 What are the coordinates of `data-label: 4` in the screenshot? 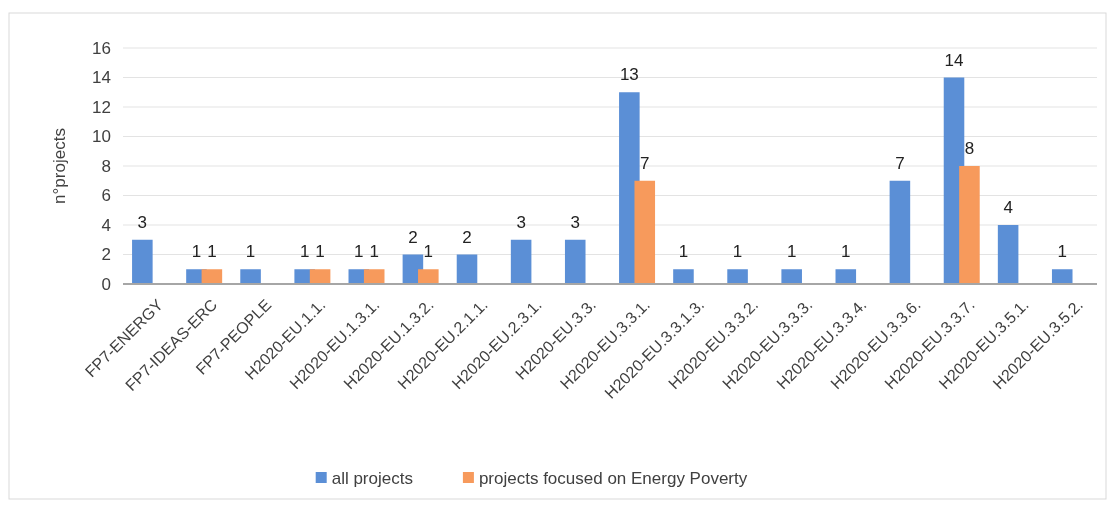 It's located at (1008, 207).